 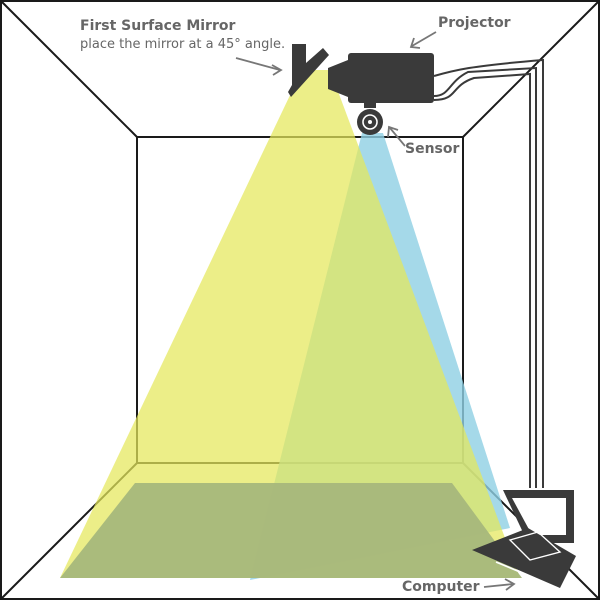 I want to click on mirror-icon, so click(x=308, y=70).